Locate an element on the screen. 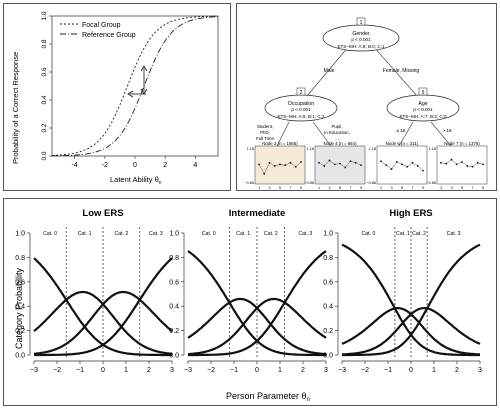 The width and height of the screenshot is (500, 410). icc-xtick-label: 4 is located at coordinates (195, 165).